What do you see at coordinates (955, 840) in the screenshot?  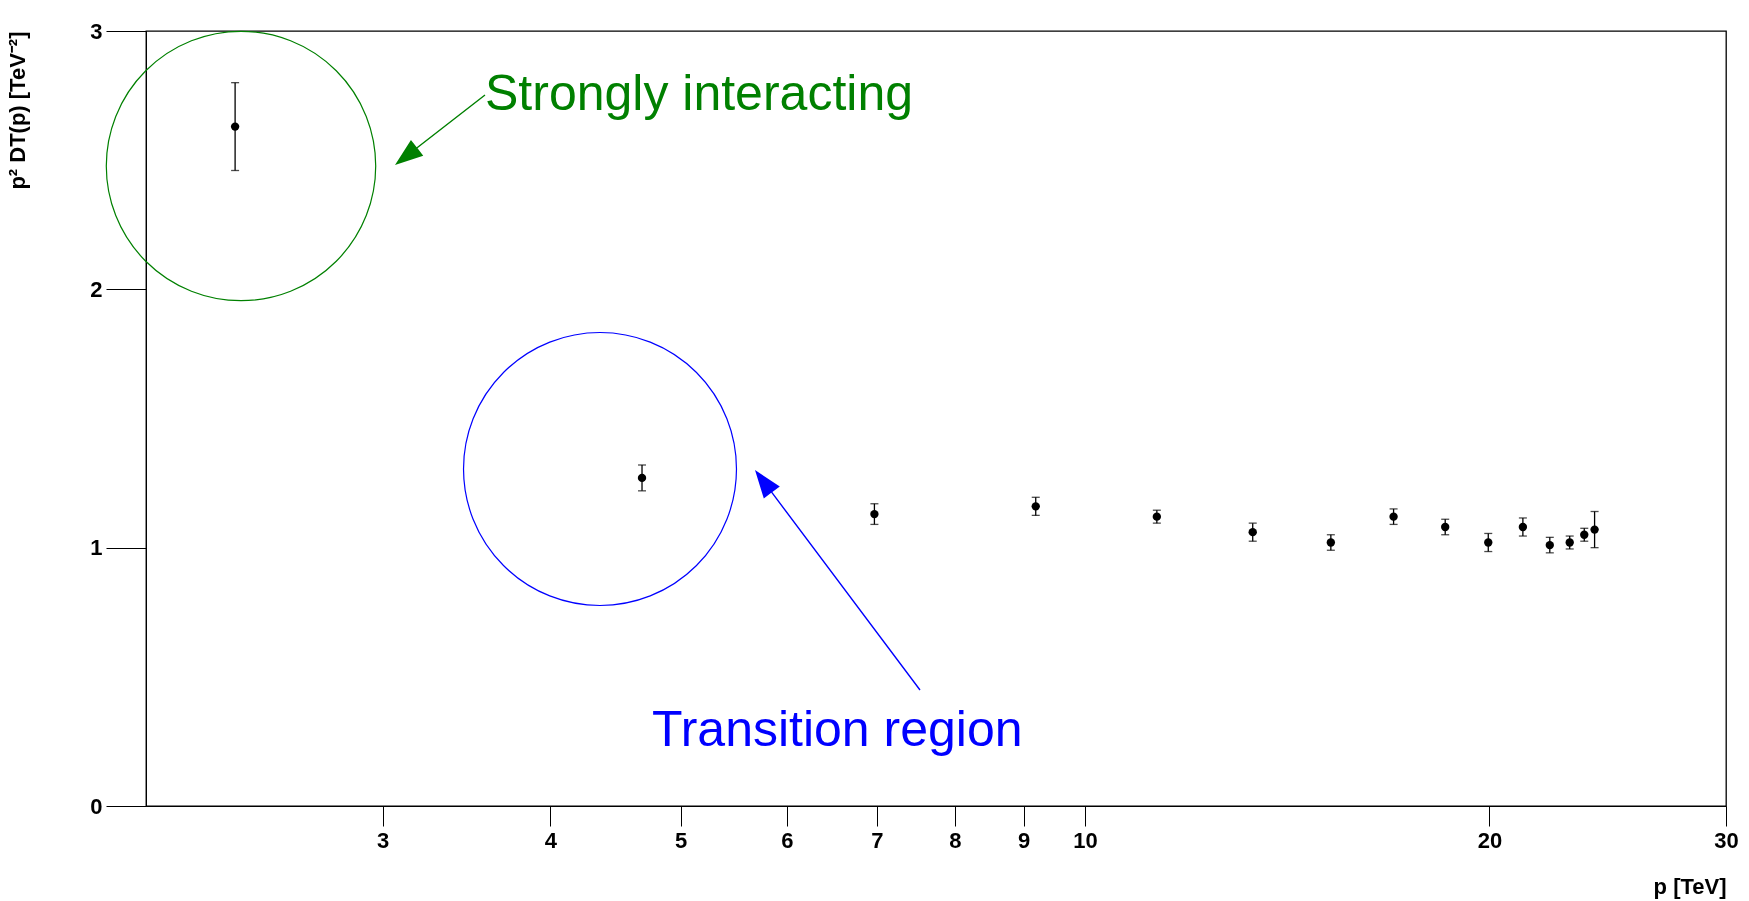 I see `x-tick-label: 8` at bounding box center [955, 840].